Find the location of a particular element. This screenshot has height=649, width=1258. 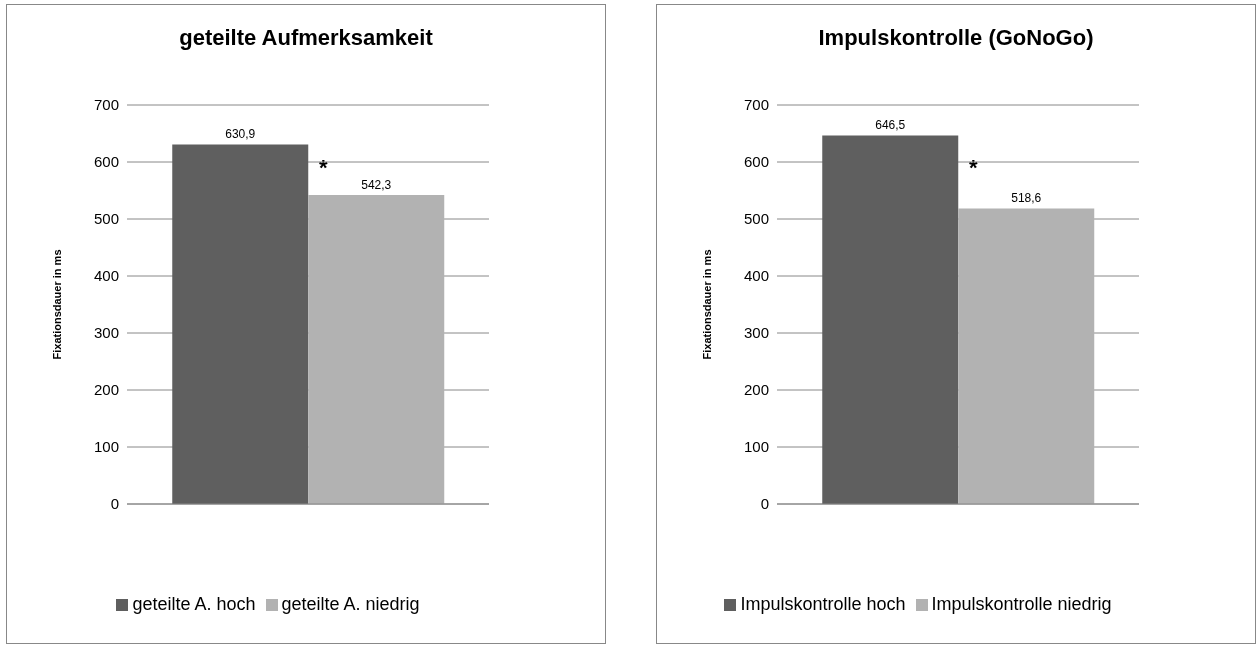

legend-label: geteilte A. niedrig is located at coordinates (350, 604).